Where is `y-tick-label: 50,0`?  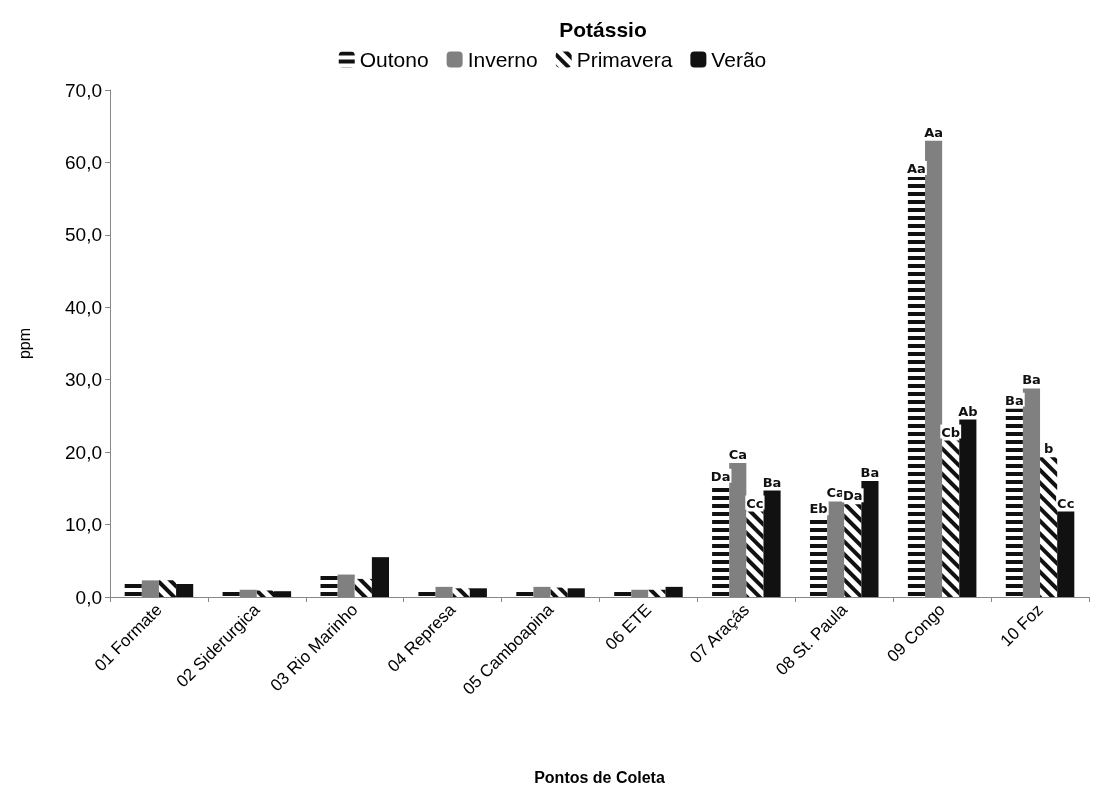
y-tick-label: 50,0 is located at coordinates (83, 235).